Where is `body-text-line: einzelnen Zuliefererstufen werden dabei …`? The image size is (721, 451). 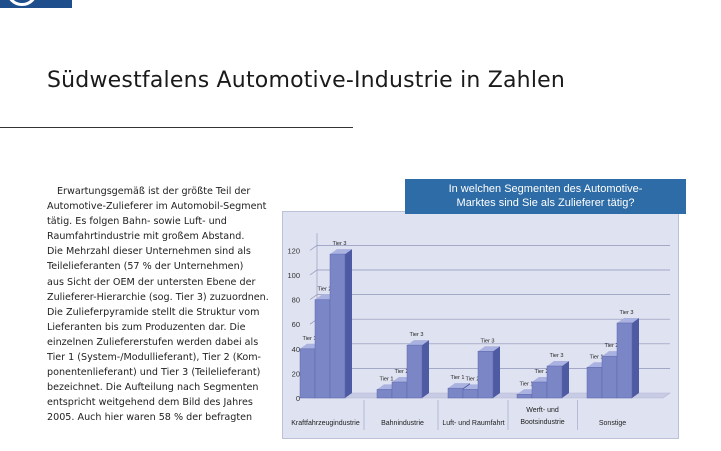
body-text-line: einzelnen Zuliefererstufen werden dabei … is located at coordinates (153, 342).